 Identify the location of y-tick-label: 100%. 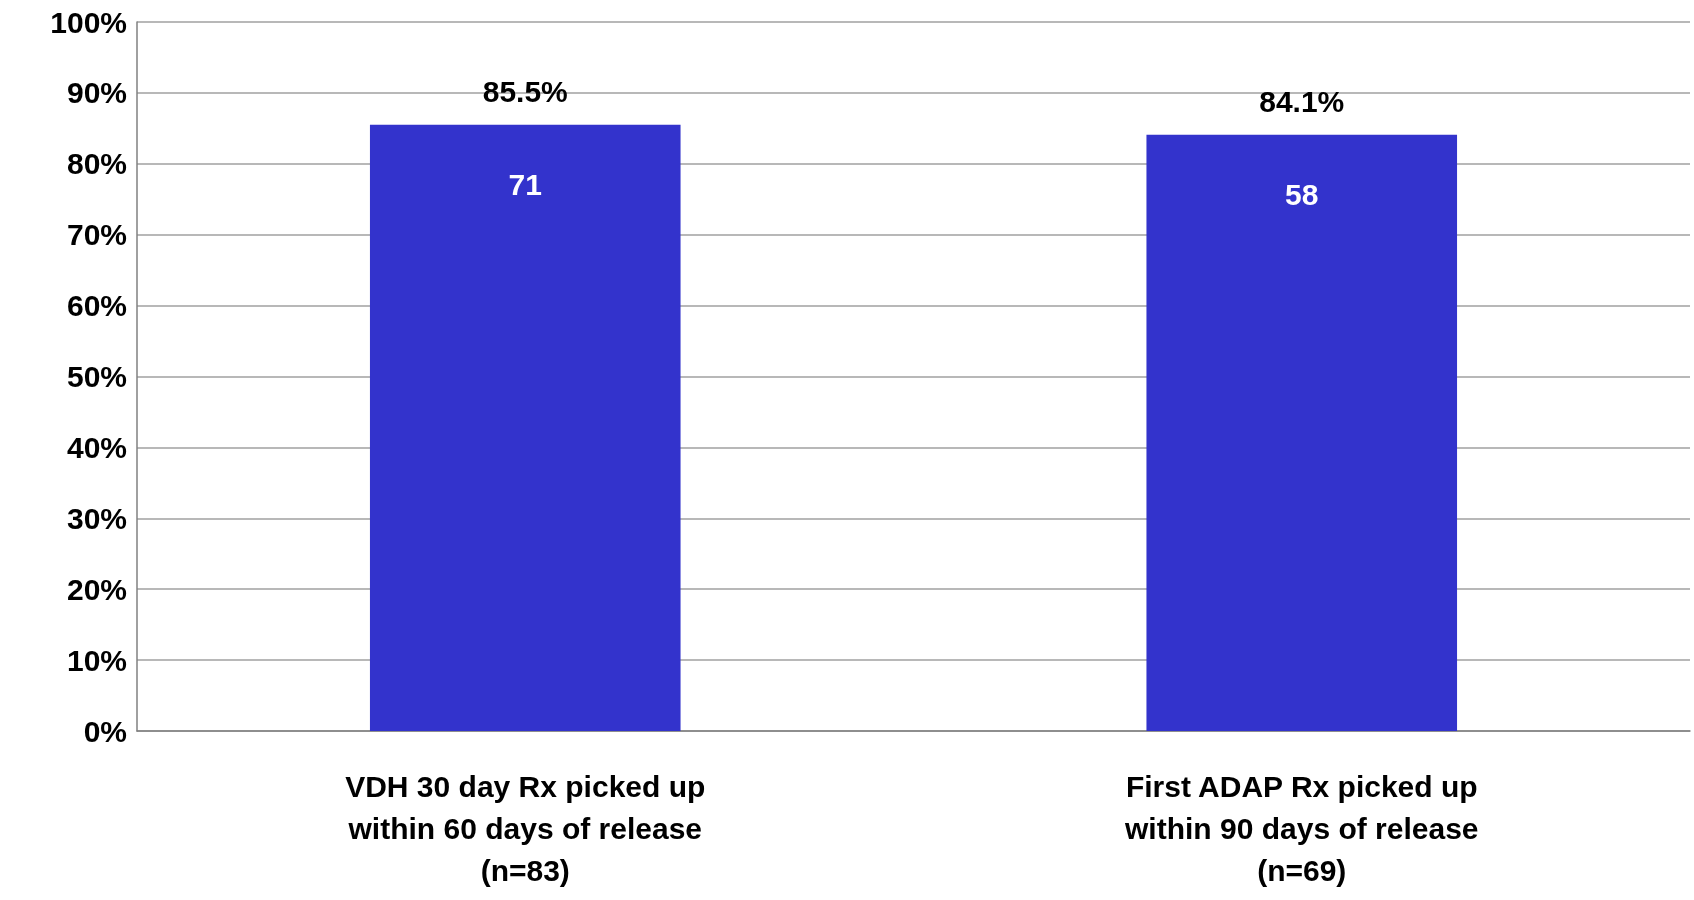
(88, 22).